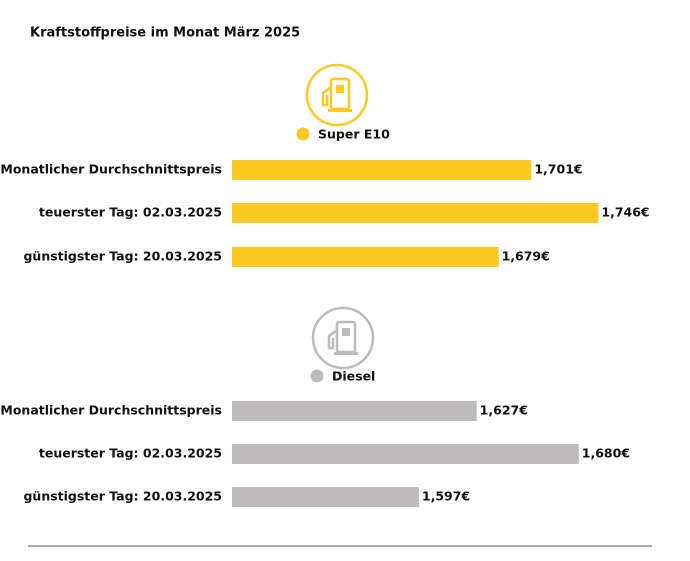  What do you see at coordinates (558, 169) in the screenshot?
I see `value-label: 1,701€` at bounding box center [558, 169].